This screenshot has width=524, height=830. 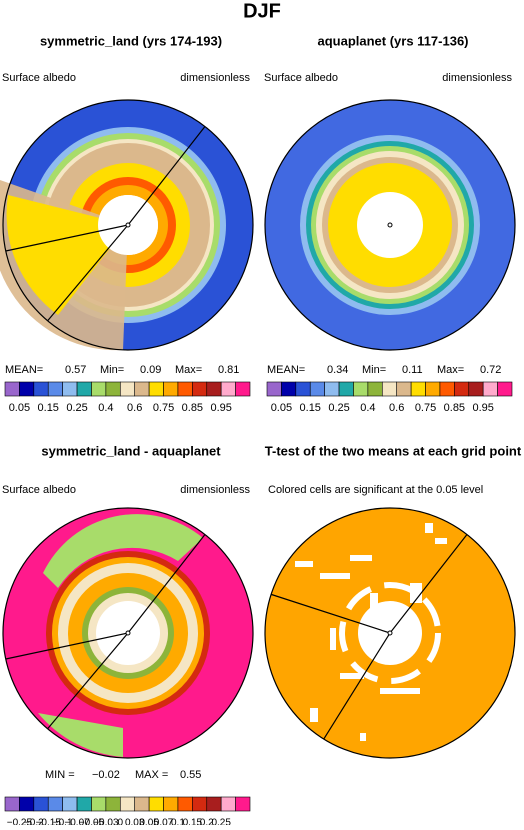 What do you see at coordinates (490, 370) in the screenshot?
I see `stat-text: 0.72` at bounding box center [490, 370].